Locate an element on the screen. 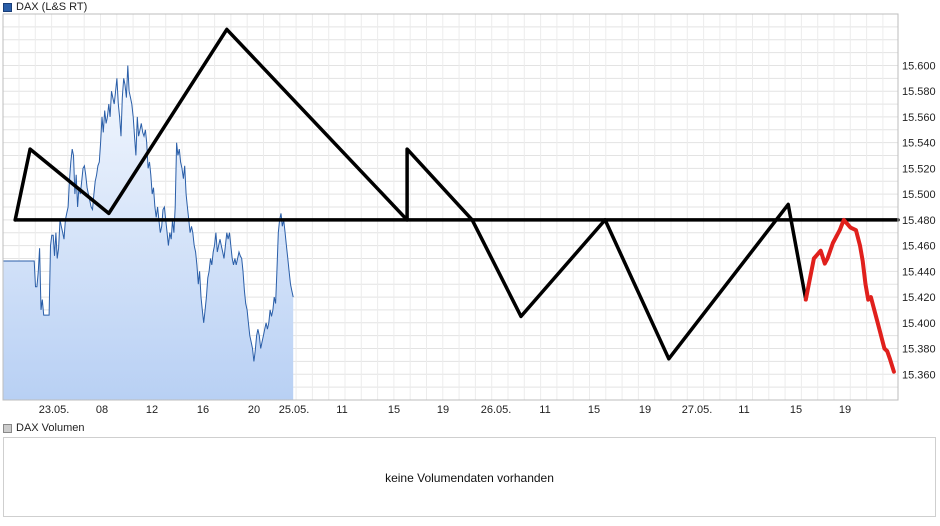  y-tick-label: 15.460 is located at coordinates (919, 247).